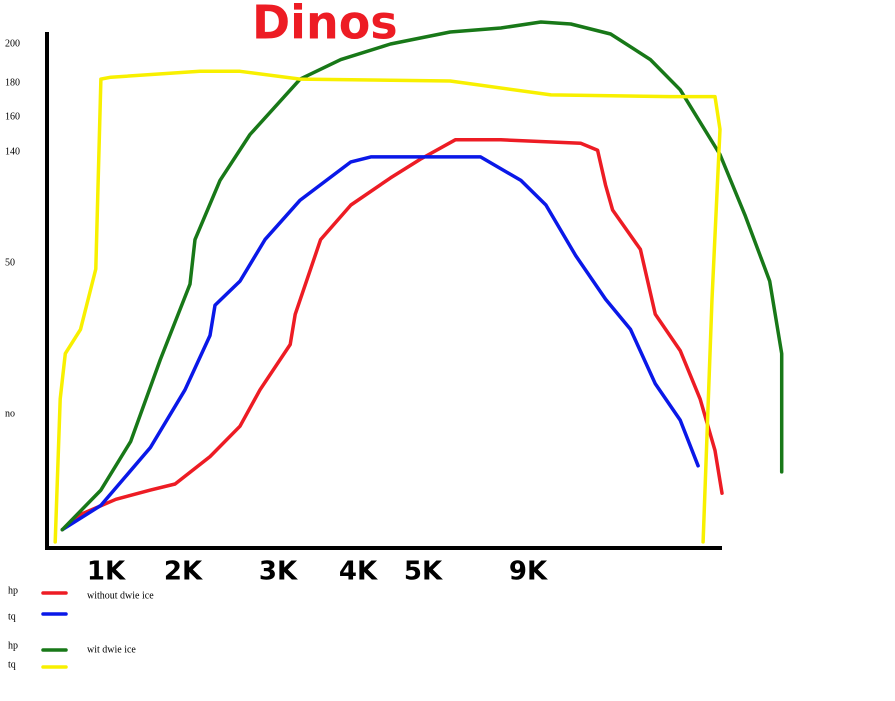  Describe the element at coordinates (528, 572) in the screenshot. I see `x-tick-label: 9K` at that location.